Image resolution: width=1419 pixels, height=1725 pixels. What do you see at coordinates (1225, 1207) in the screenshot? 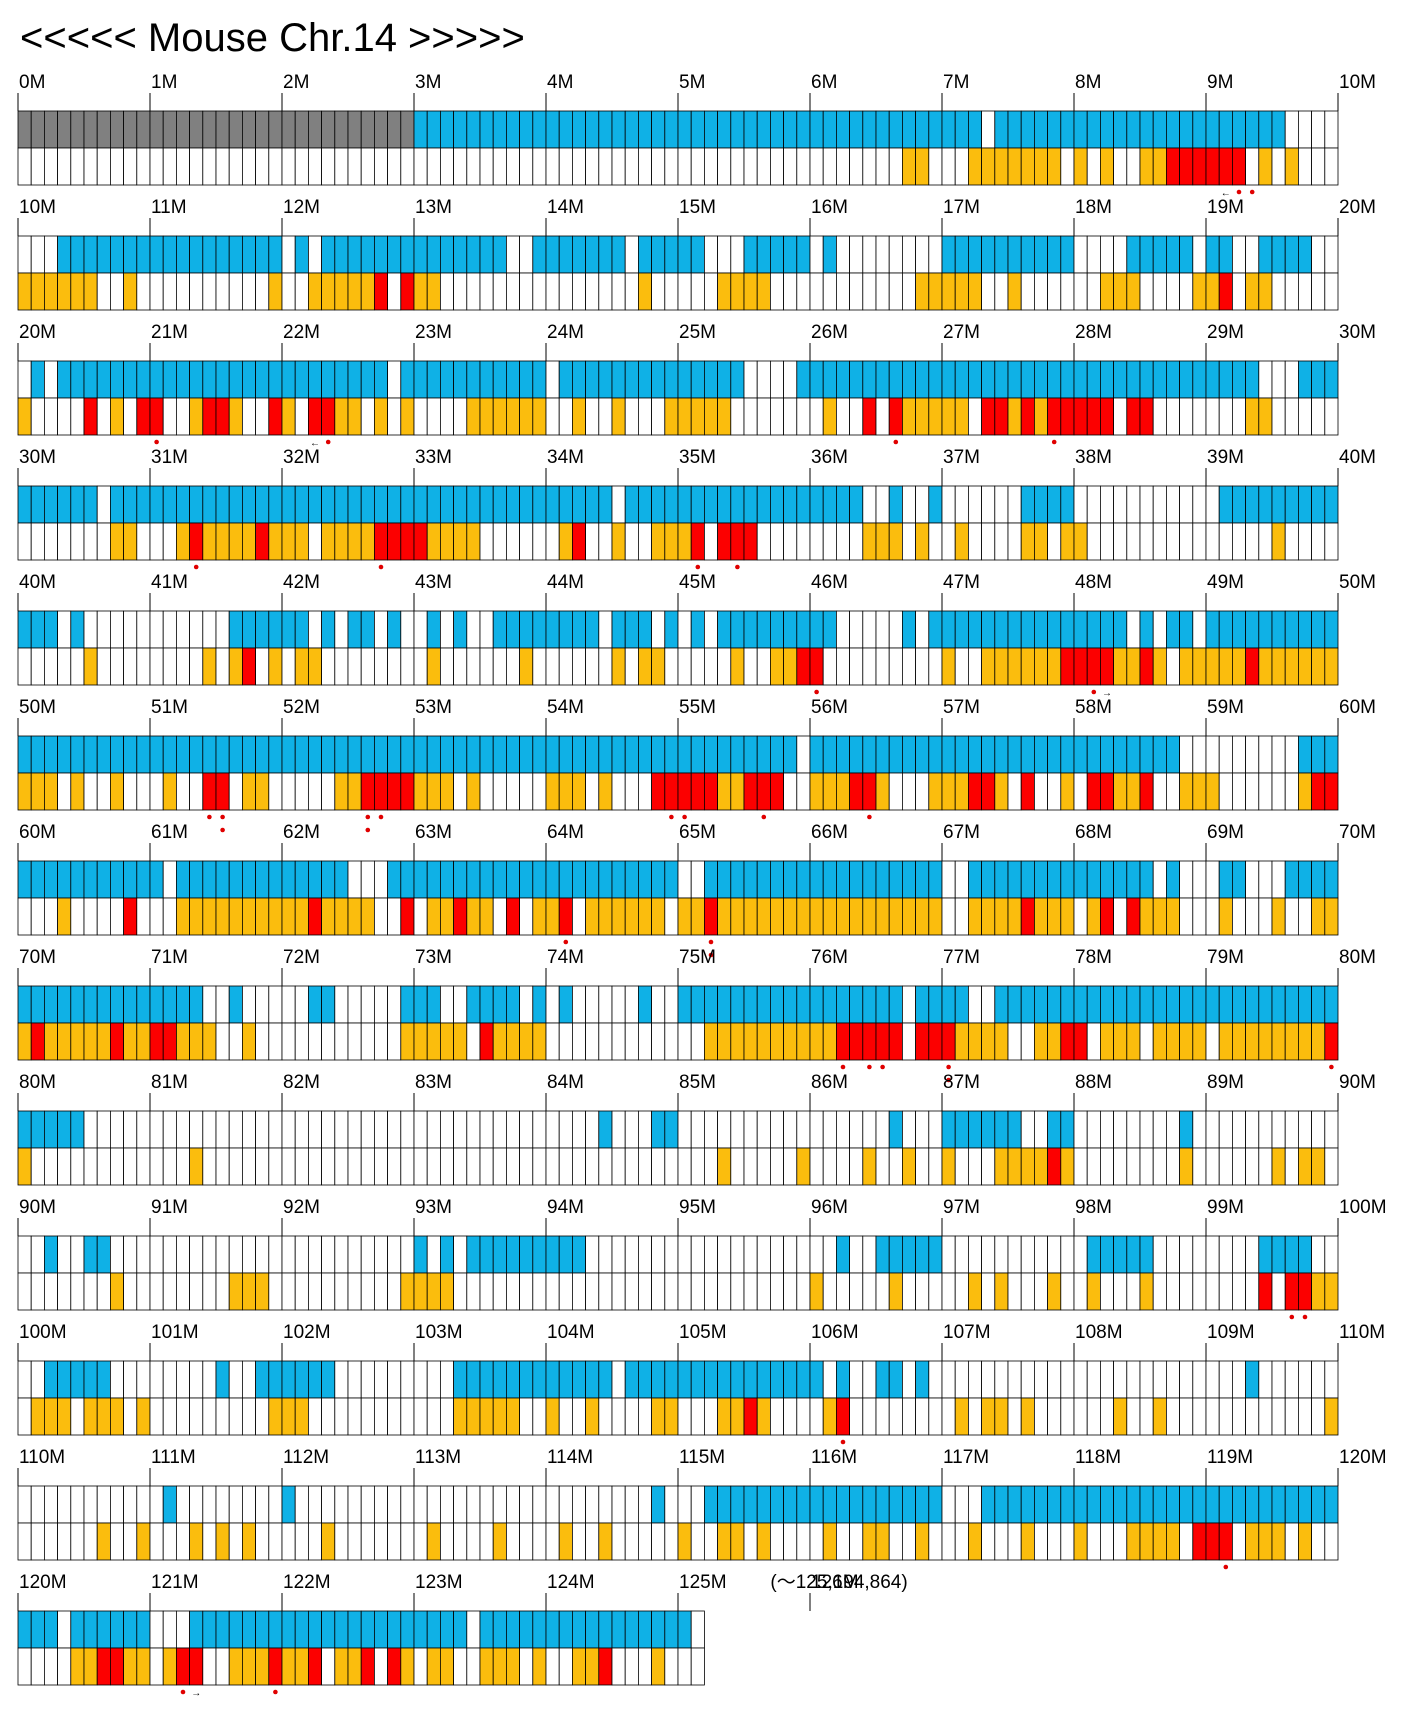
I see `megabase-label: 99M` at bounding box center [1225, 1207].